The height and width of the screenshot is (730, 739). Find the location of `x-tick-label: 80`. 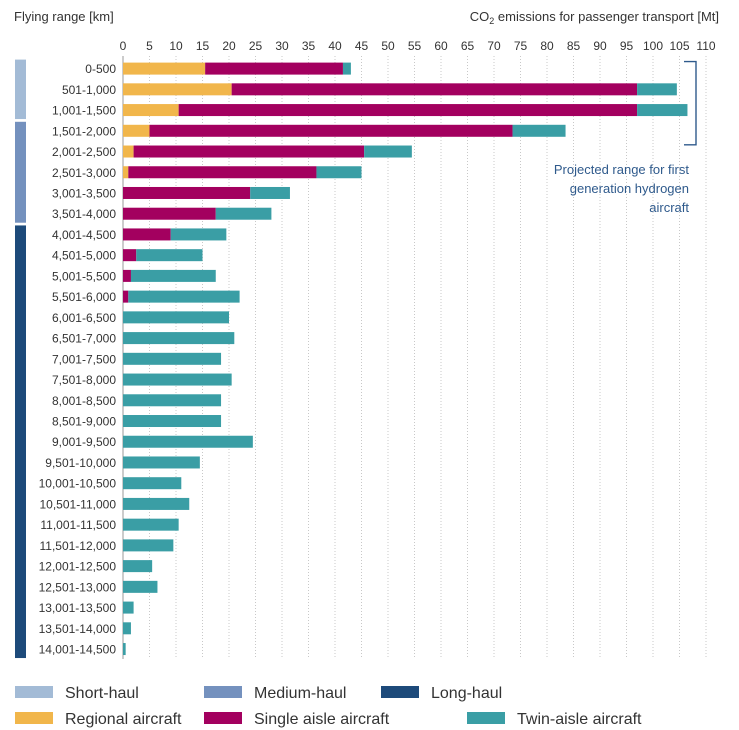

x-tick-label: 80 is located at coordinates (547, 46).